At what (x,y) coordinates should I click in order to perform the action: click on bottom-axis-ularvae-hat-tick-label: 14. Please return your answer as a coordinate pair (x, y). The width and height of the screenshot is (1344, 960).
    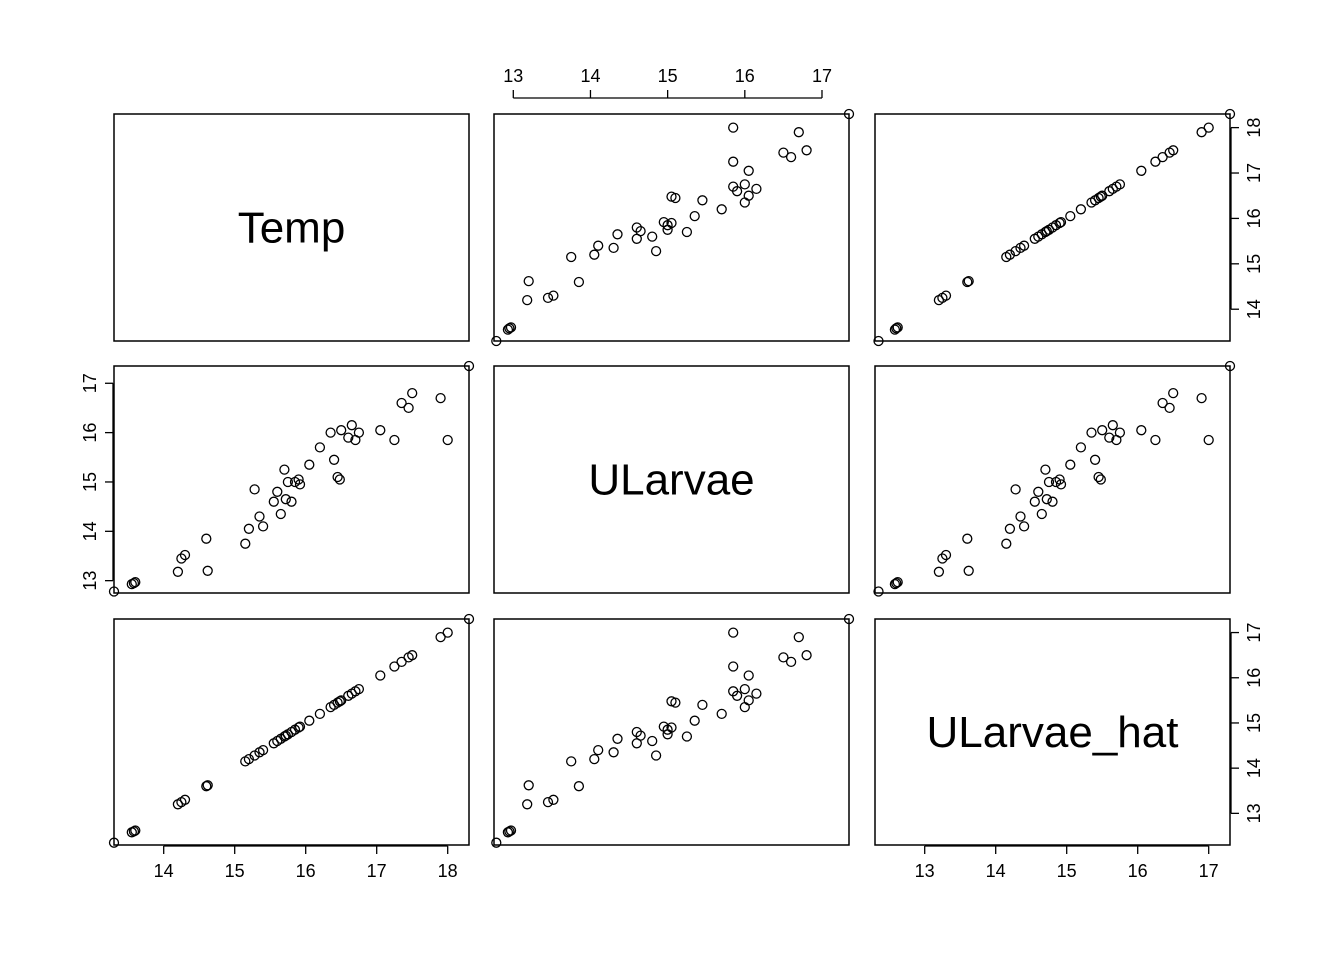
    Looking at the image, I should click on (996, 871).